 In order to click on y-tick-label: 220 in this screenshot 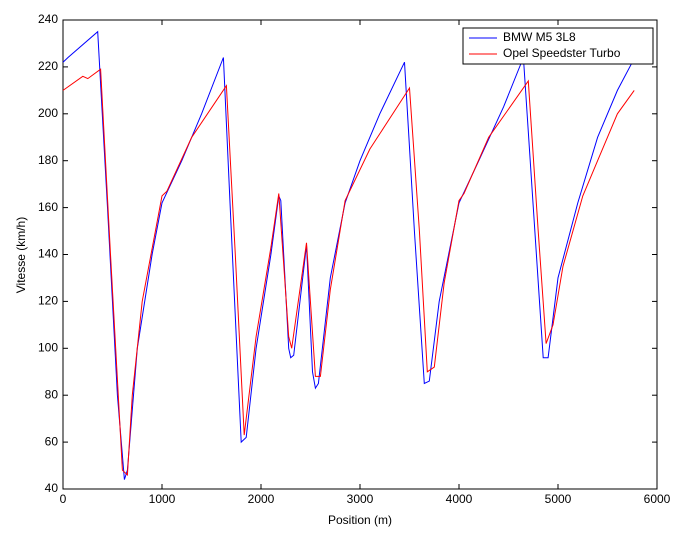, I will do `click(48, 66)`.